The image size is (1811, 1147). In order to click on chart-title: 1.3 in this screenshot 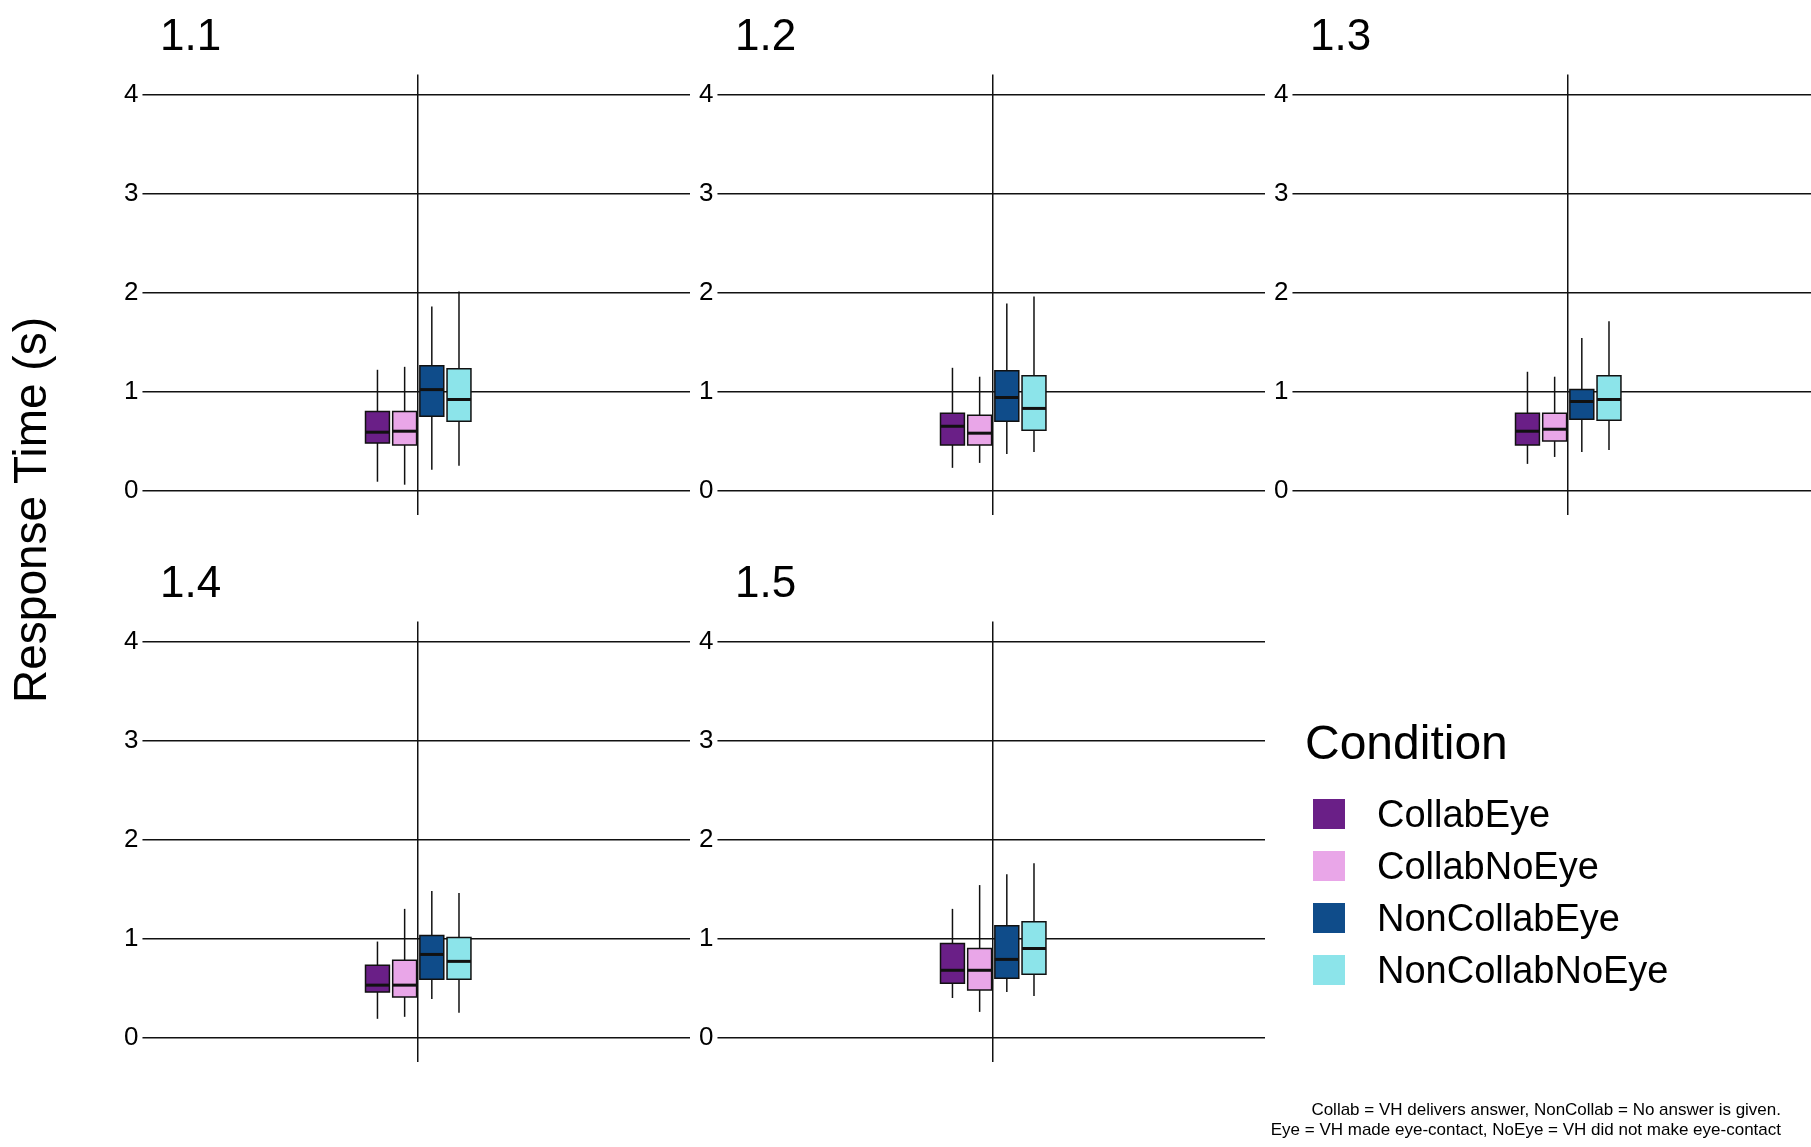, I will do `click(1341, 35)`.